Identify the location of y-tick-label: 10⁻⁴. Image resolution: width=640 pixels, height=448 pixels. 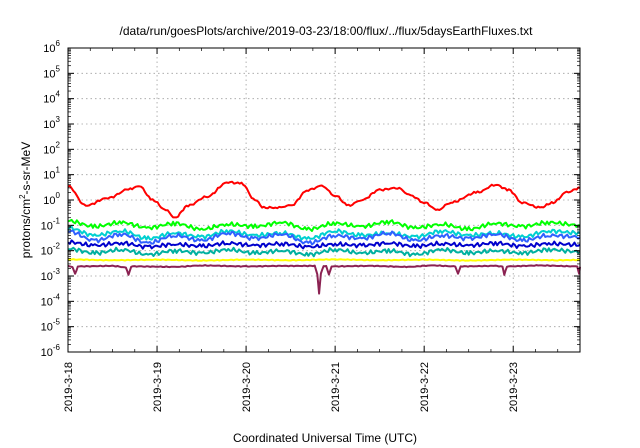
(51, 300).